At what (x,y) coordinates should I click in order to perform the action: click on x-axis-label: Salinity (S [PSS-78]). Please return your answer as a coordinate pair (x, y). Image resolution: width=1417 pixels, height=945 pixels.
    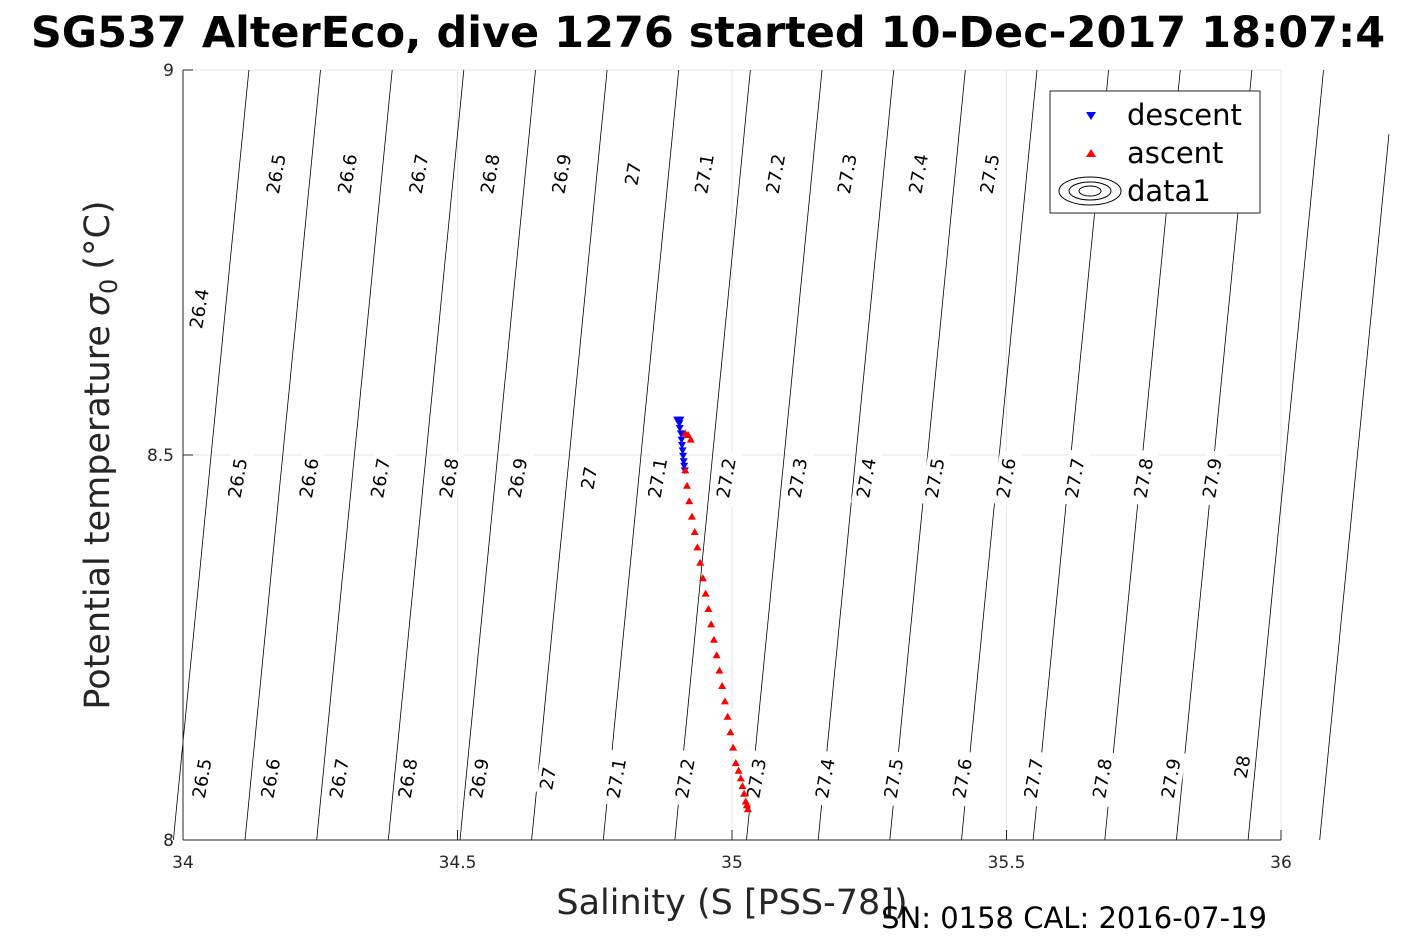
    Looking at the image, I should click on (731, 903).